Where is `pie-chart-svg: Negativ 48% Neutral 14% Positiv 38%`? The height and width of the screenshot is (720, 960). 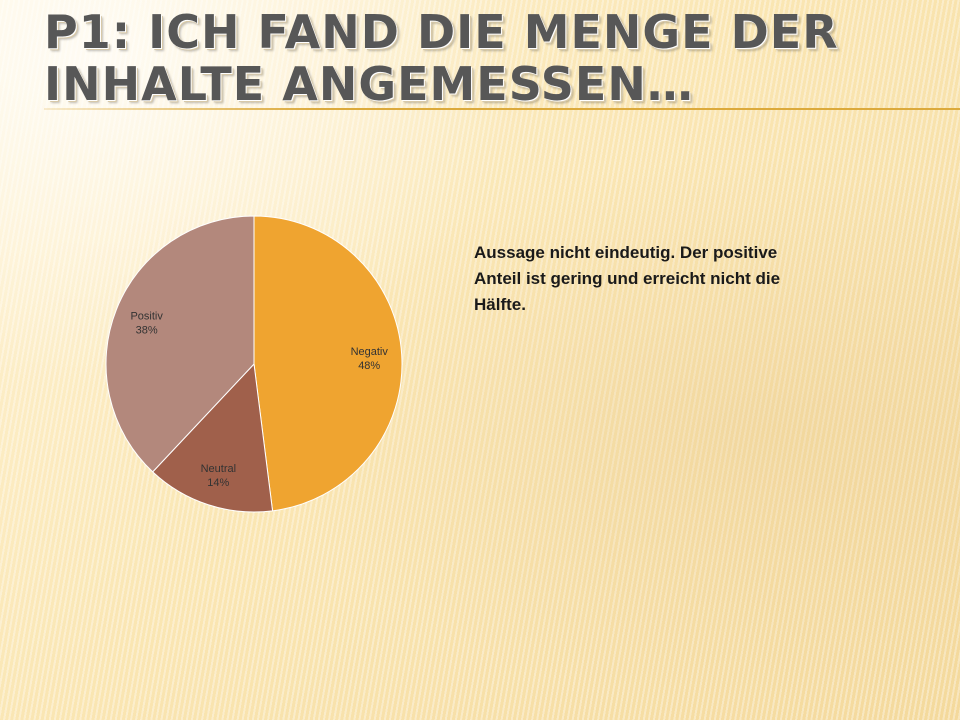
pie-chart-svg: Negativ 48% Neutral 14% Positiv 38% is located at coordinates (254, 364).